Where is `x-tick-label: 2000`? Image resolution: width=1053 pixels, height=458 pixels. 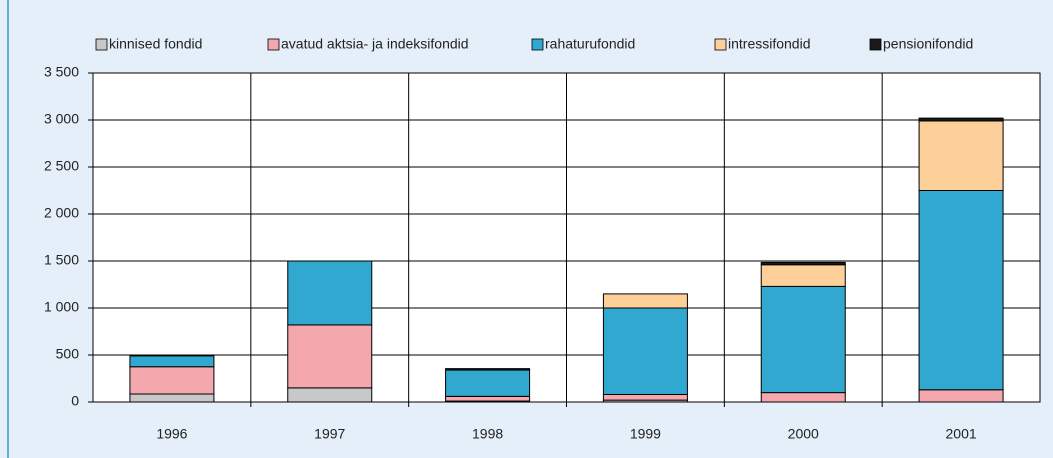 x-tick-label: 2000 is located at coordinates (803, 434).